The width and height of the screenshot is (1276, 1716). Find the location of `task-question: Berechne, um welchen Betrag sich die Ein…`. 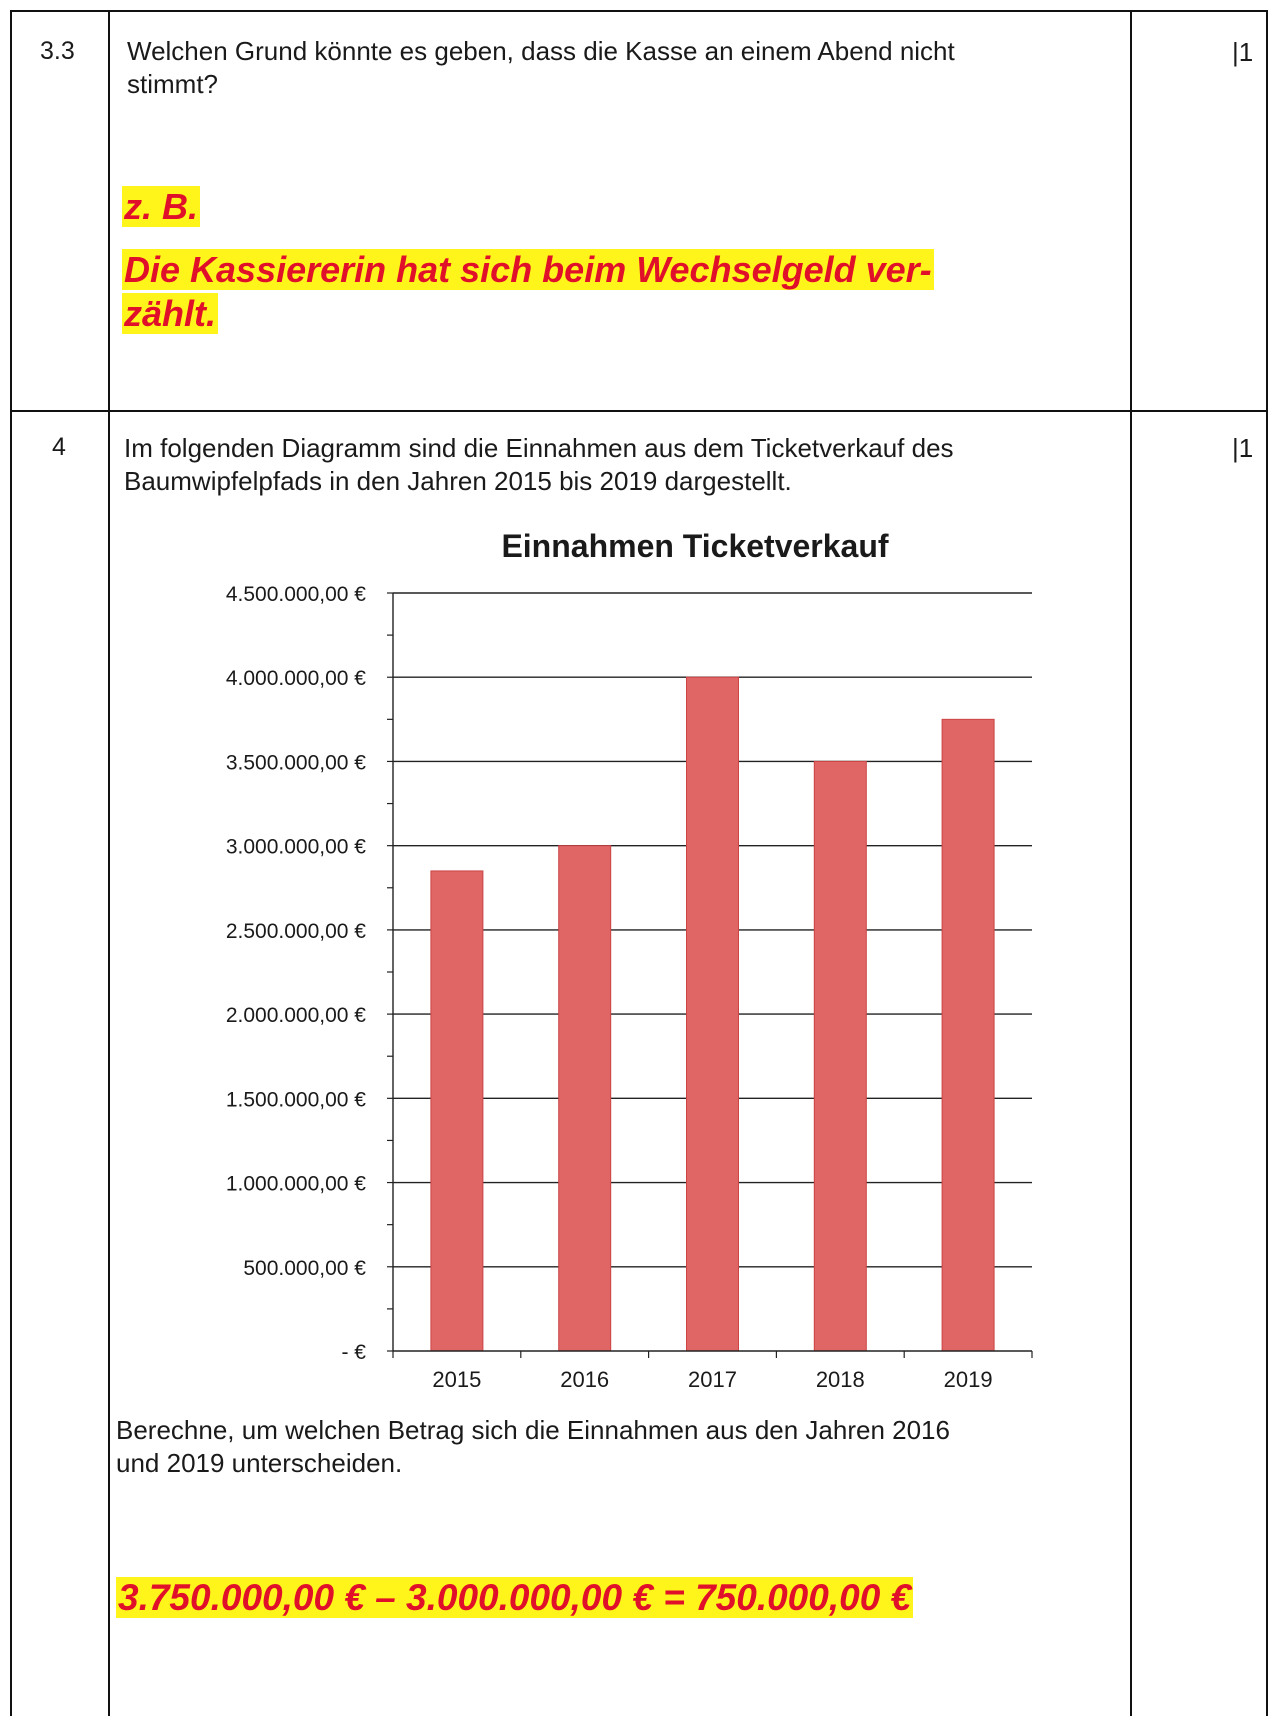

task-question: Berechne, um welchen Betrag sich die Ein… is located at coordinates (616, 1447).